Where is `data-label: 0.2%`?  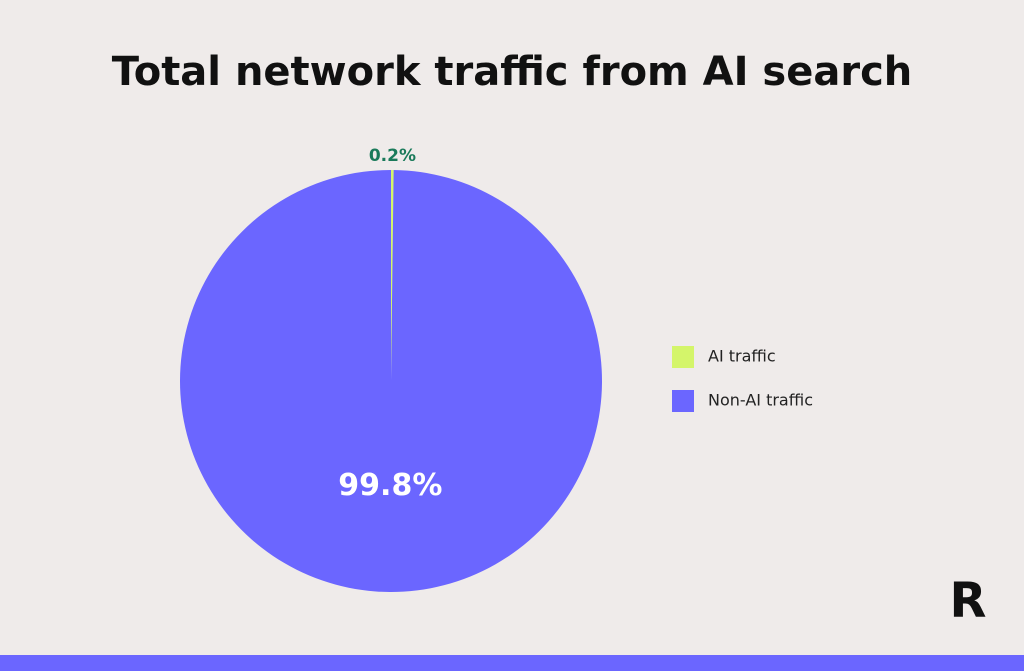
data-label: 0.2% is located at coordinates (392, 156).